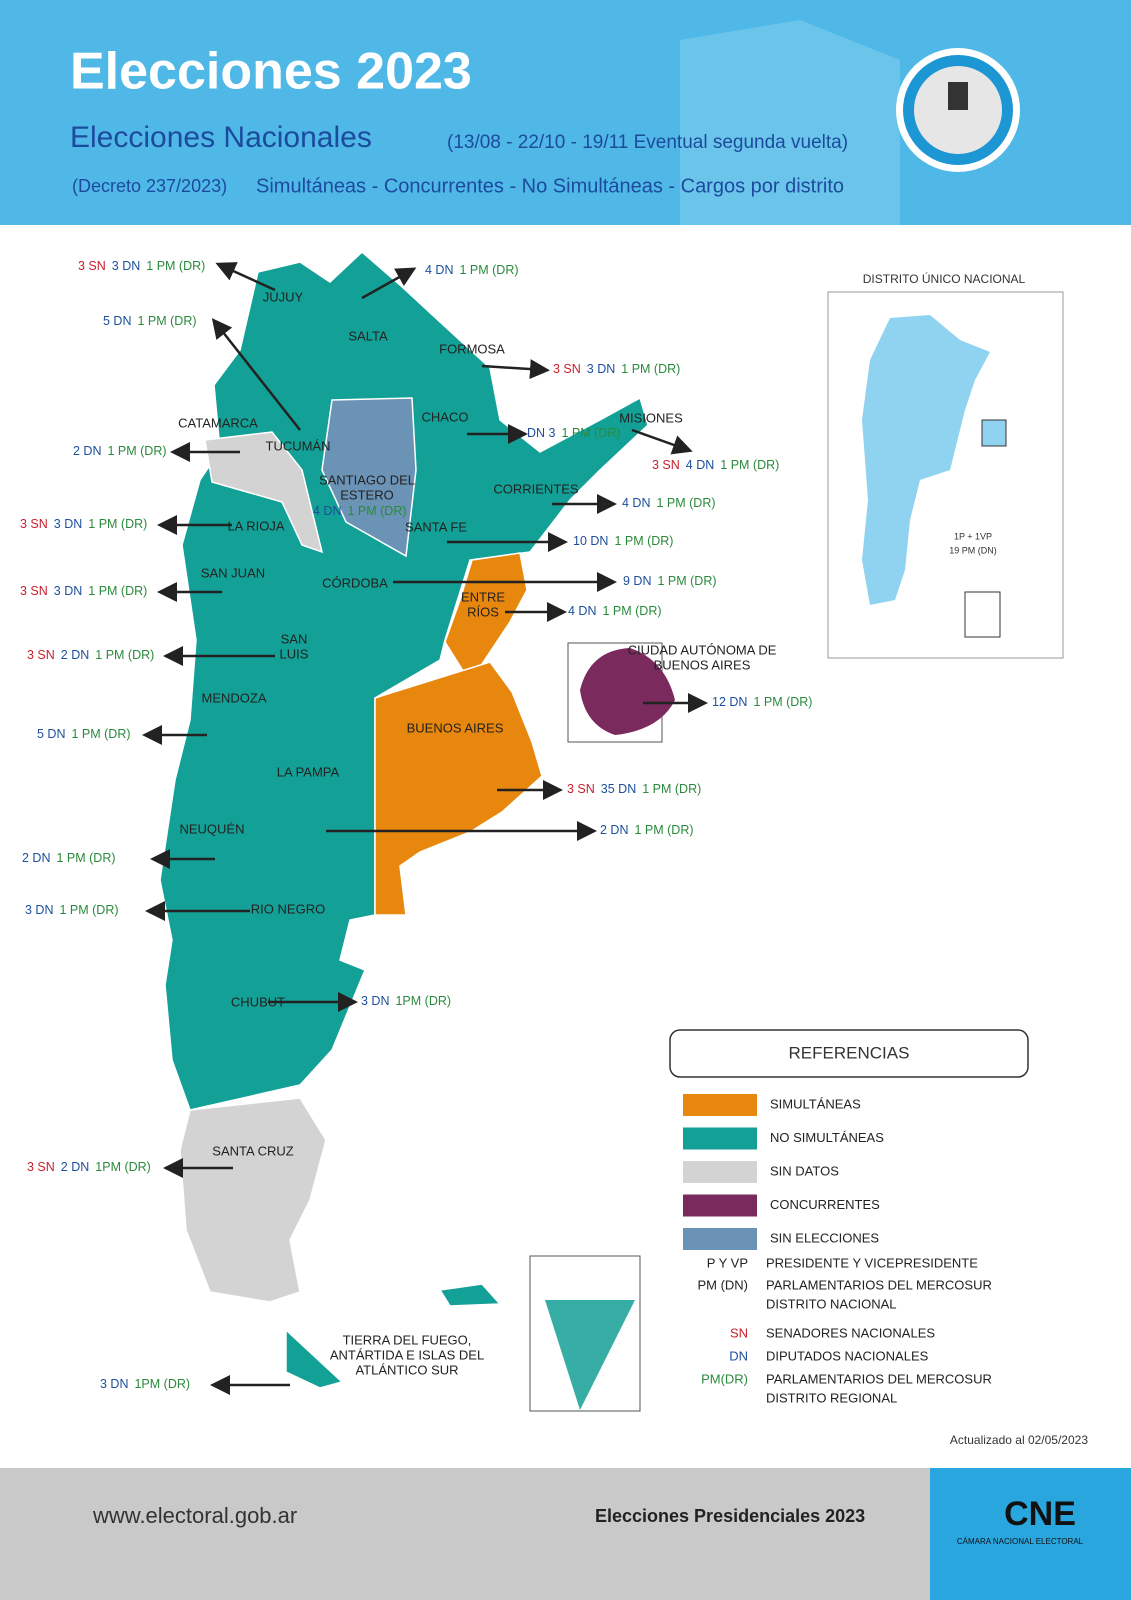  I want to click on abbr-desc: PARLAMENTARIOS DEL MERCOSUR, so click(879, 1378).